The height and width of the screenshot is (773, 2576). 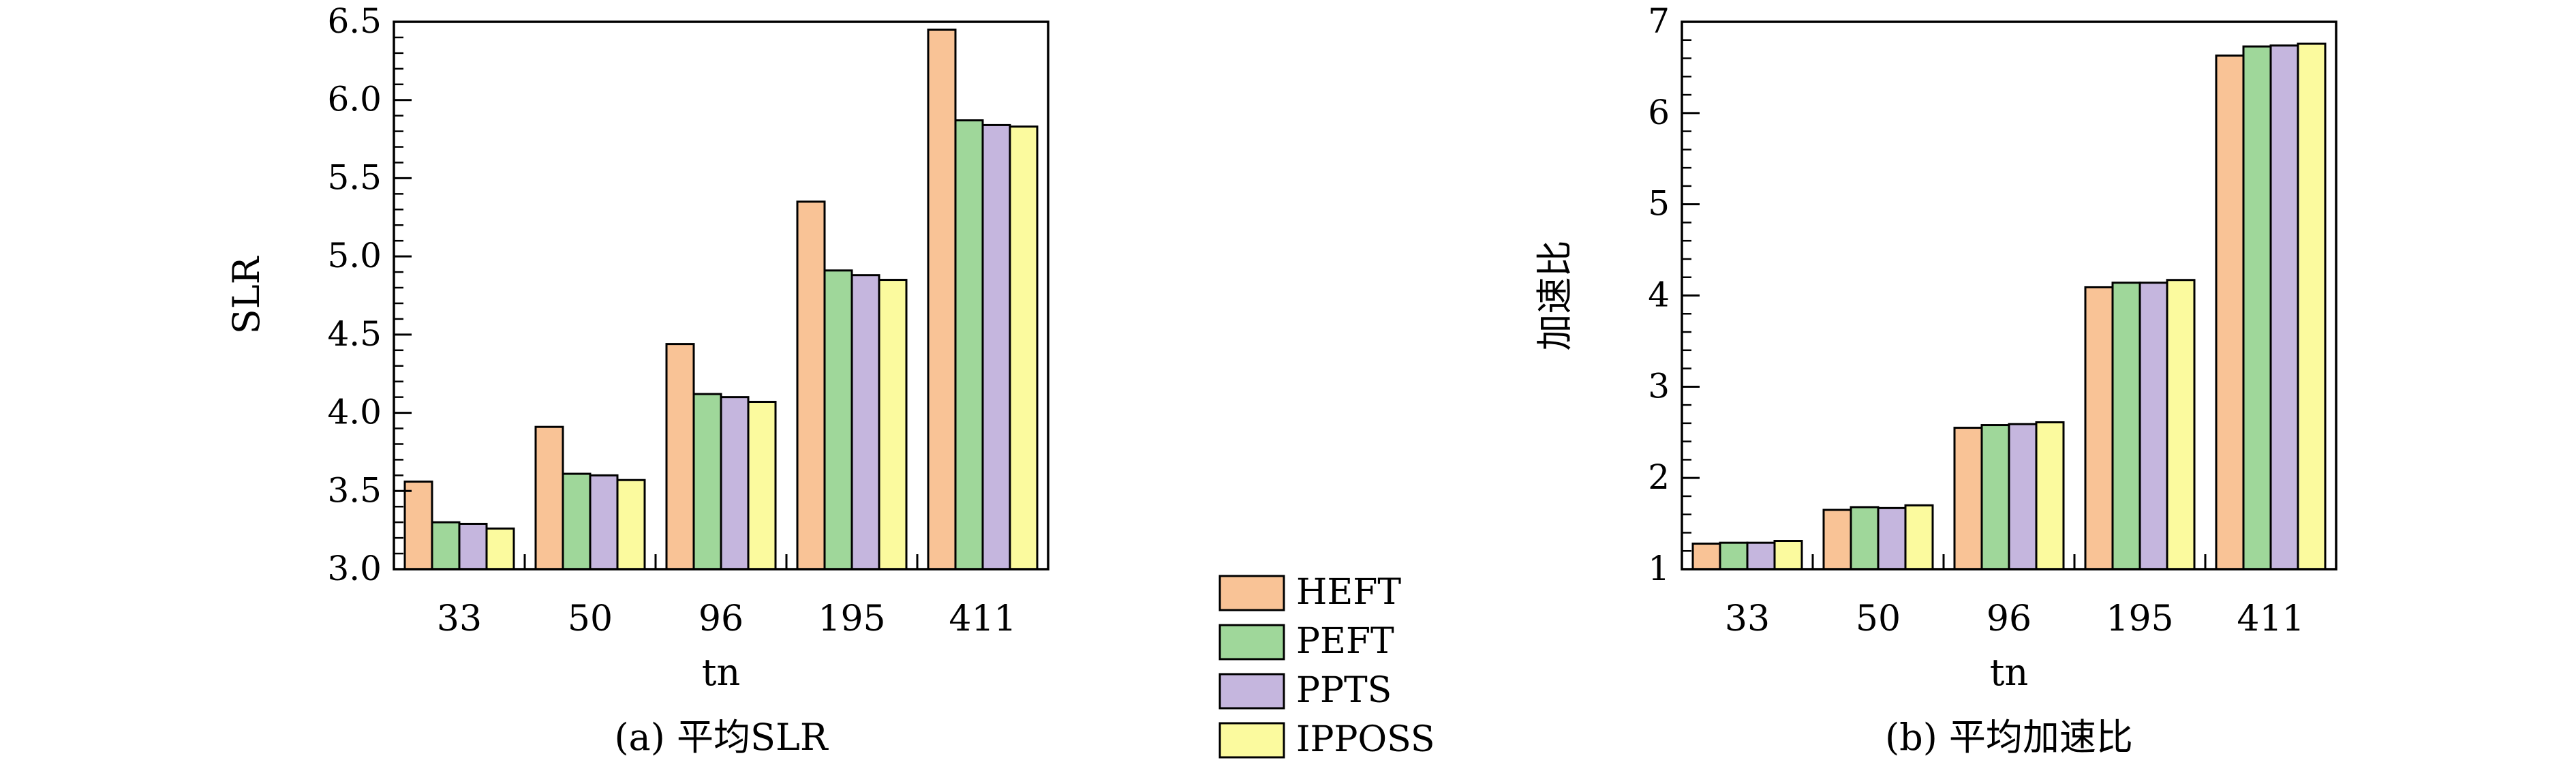 I want to click on y-axis-label: 加速比, so click(x=1555, y=296).